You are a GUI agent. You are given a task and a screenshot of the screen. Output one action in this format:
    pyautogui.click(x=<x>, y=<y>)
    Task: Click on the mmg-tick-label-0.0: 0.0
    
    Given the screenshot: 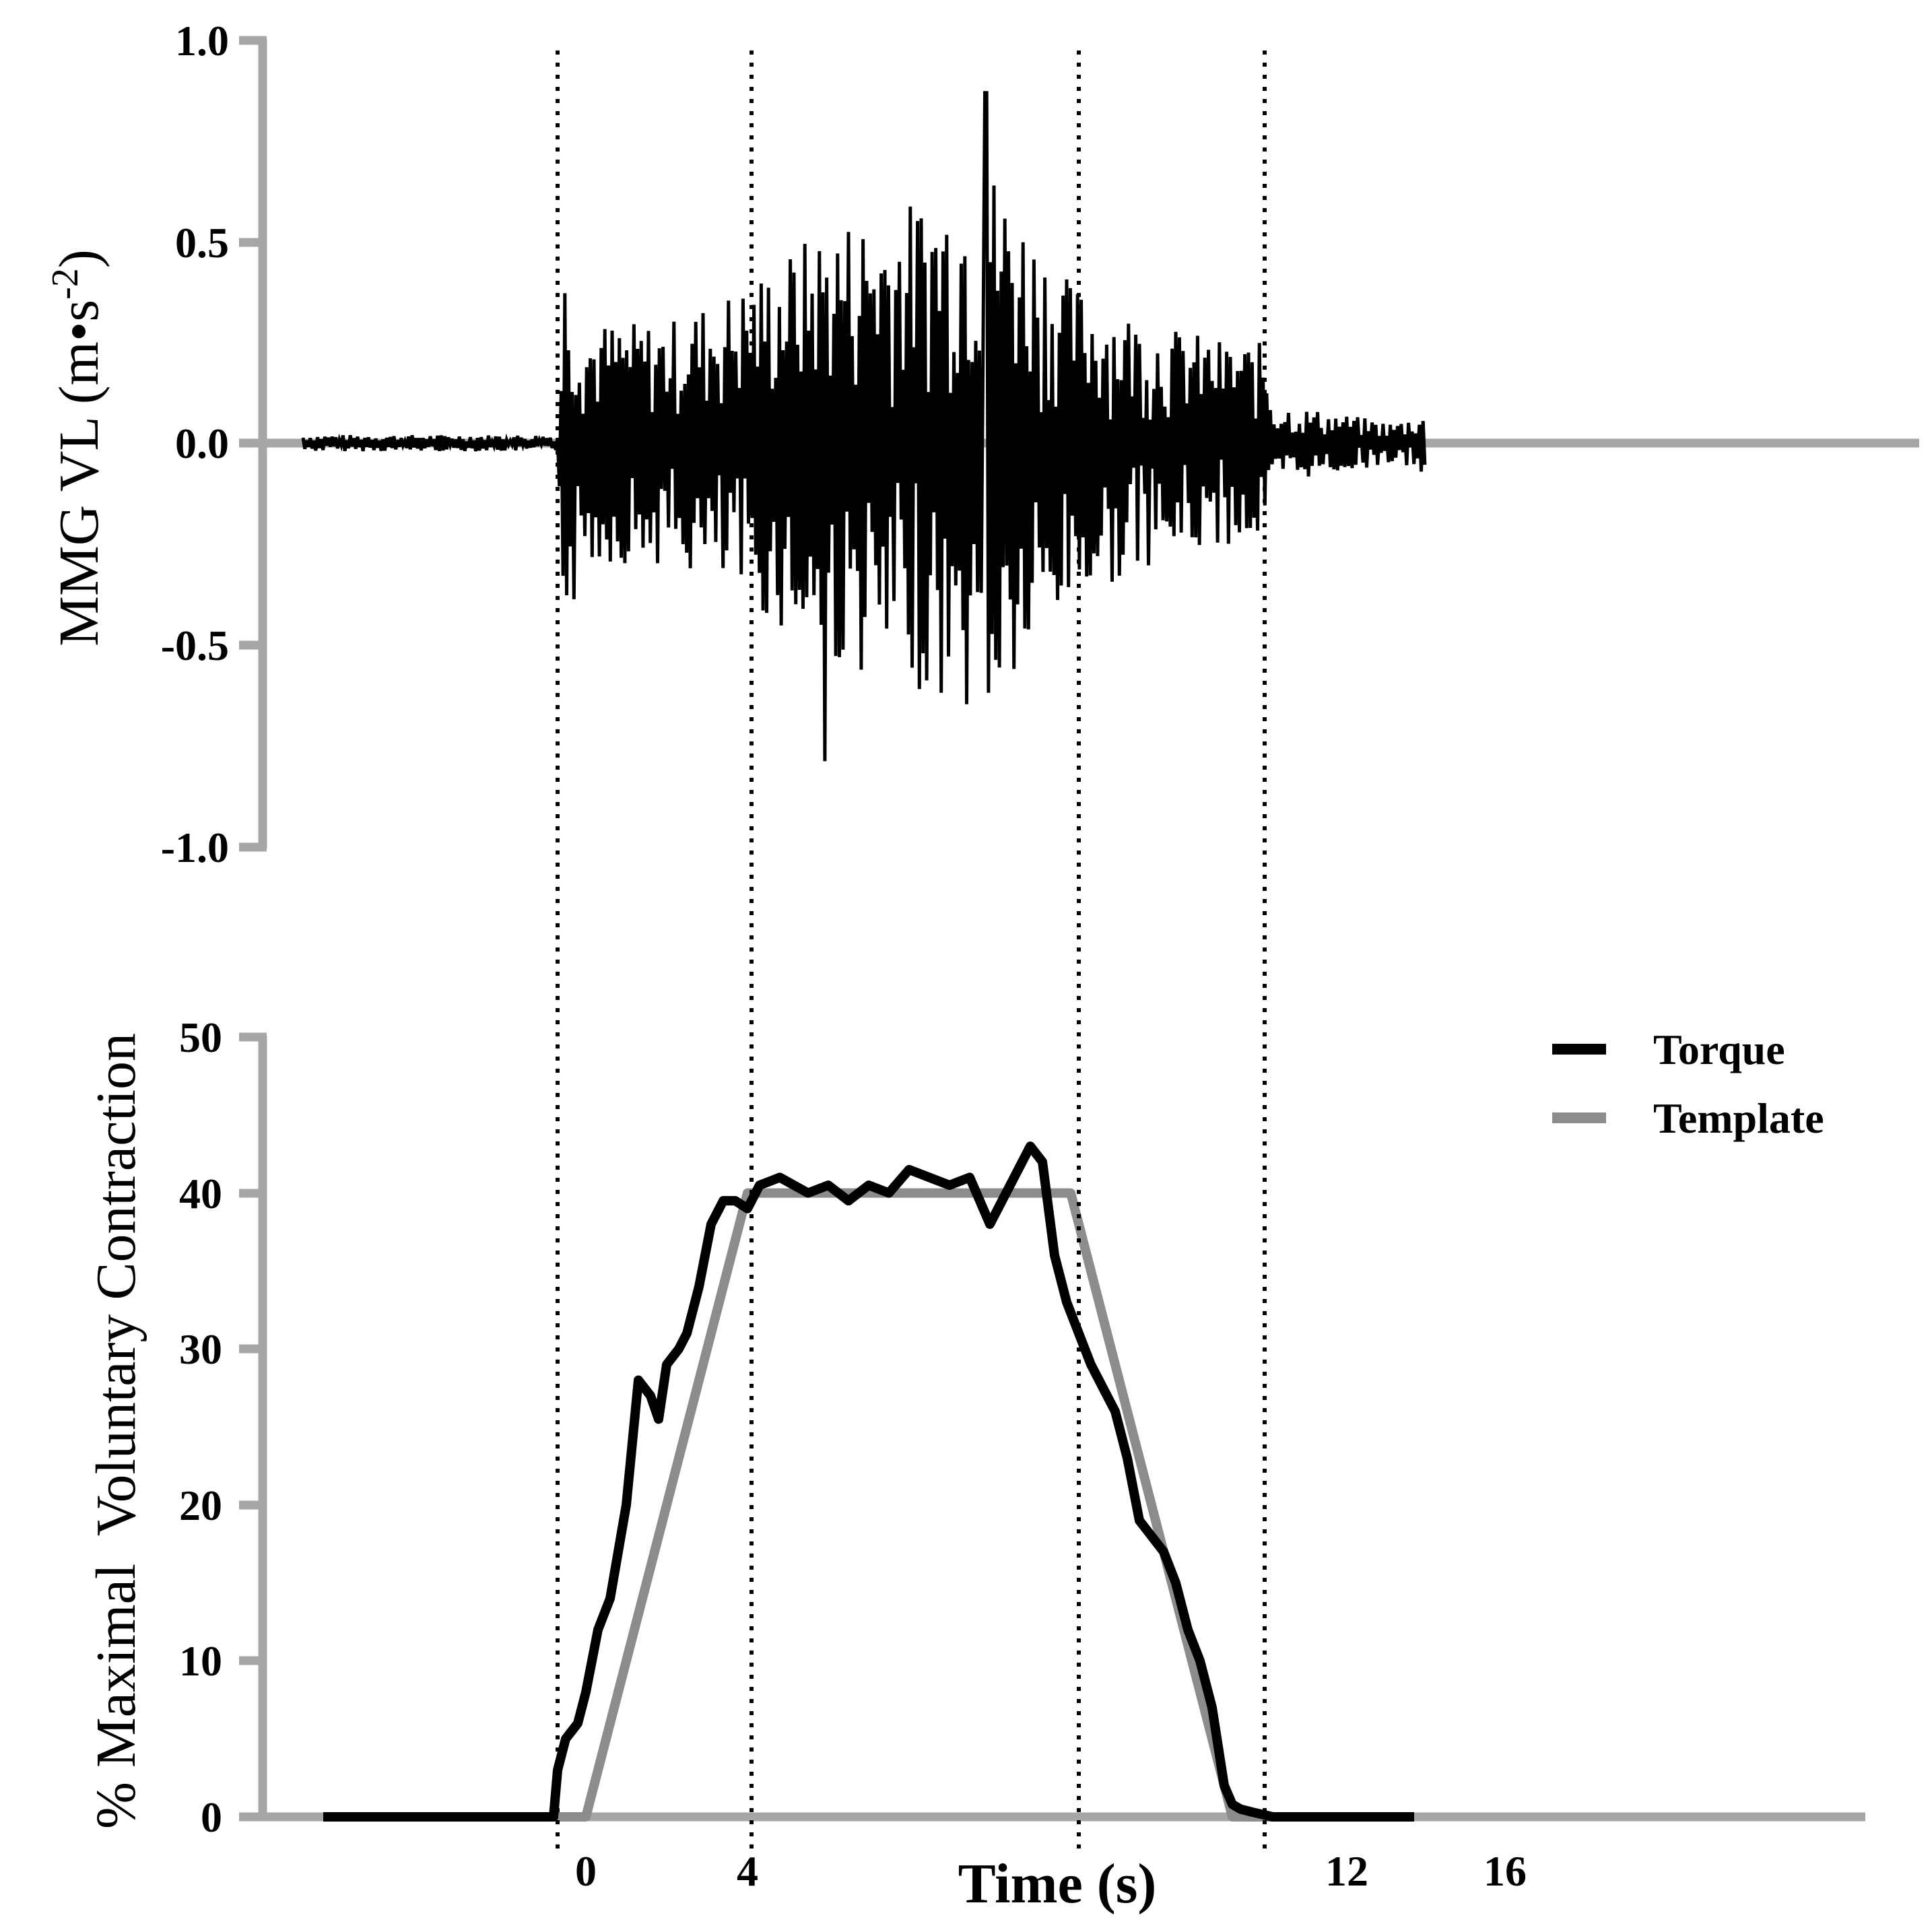 What is the action you would take?
    pyautogui.click(x=202, y=444)
    